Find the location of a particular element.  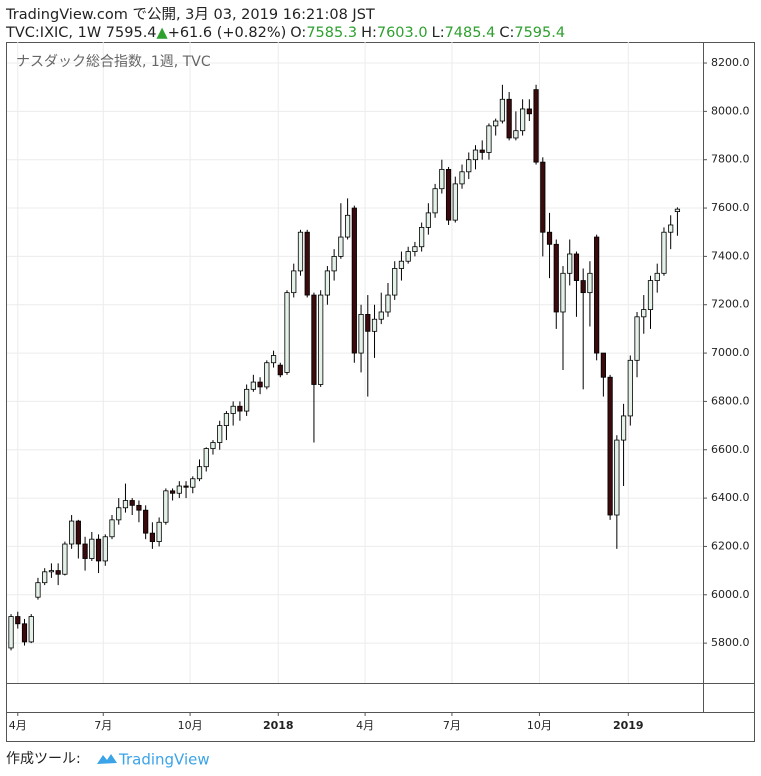

y-tick-label: 7800.0 is located at coordinates (730, 159).